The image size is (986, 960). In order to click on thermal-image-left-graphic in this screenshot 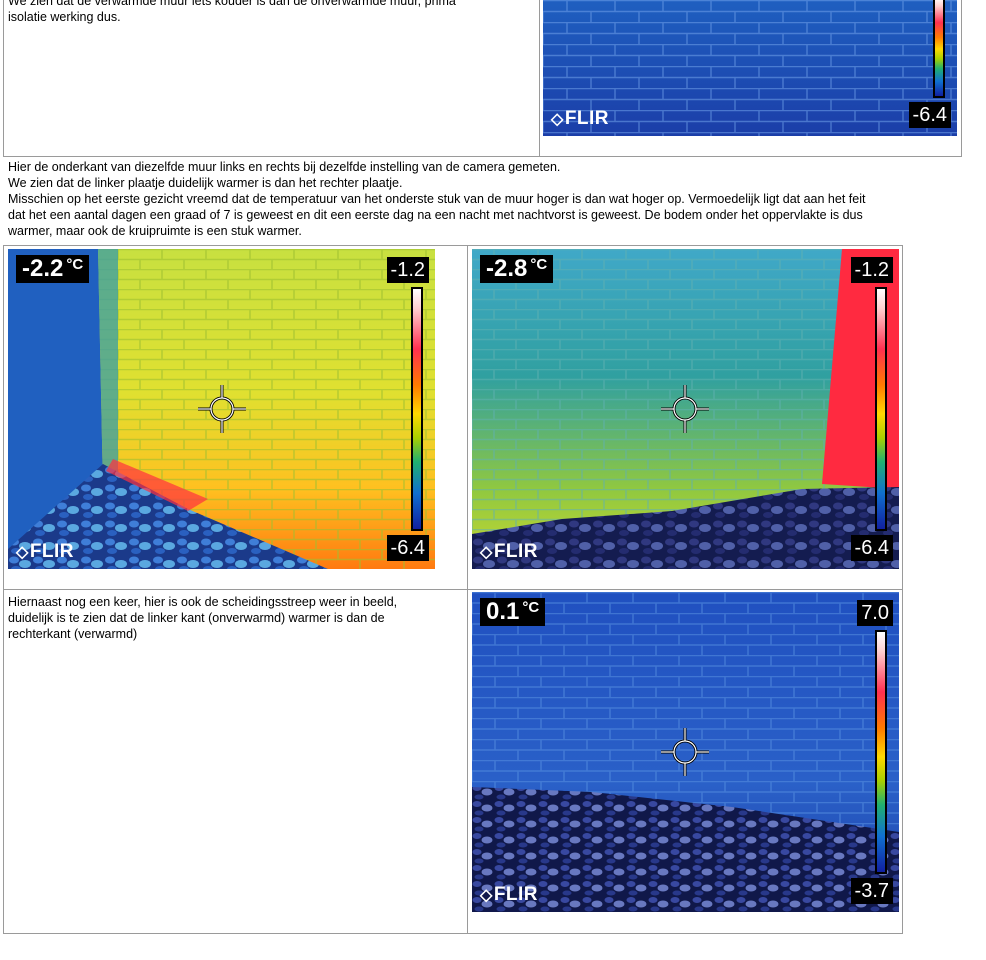, I will do `click(221, 409)`.